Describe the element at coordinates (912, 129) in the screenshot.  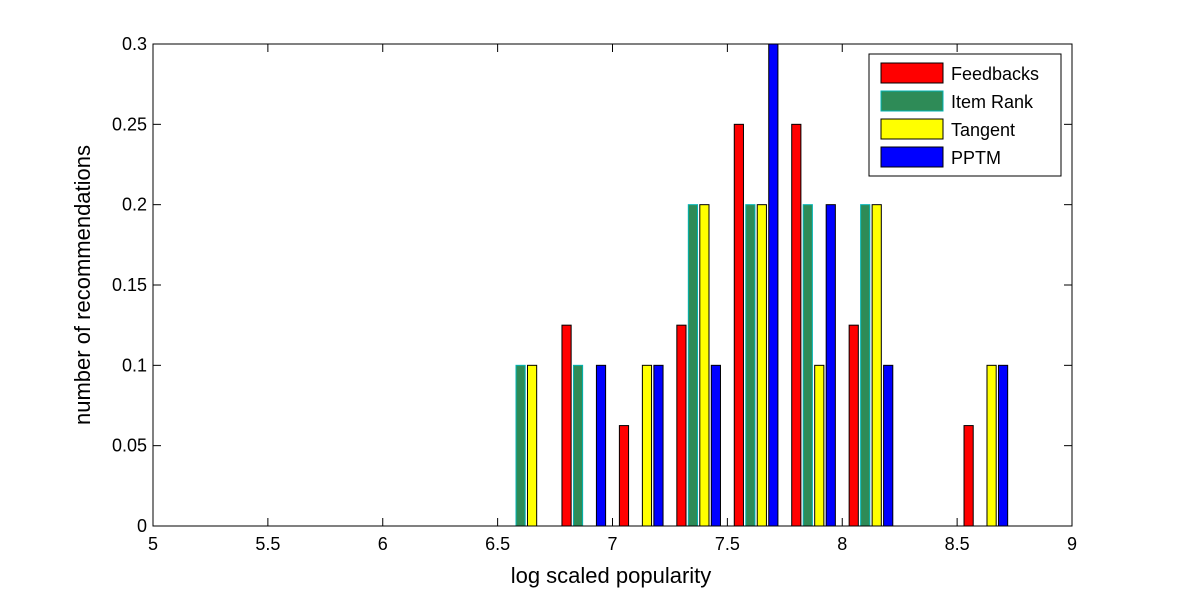
I see `legend-swatch-tangent` at that location.